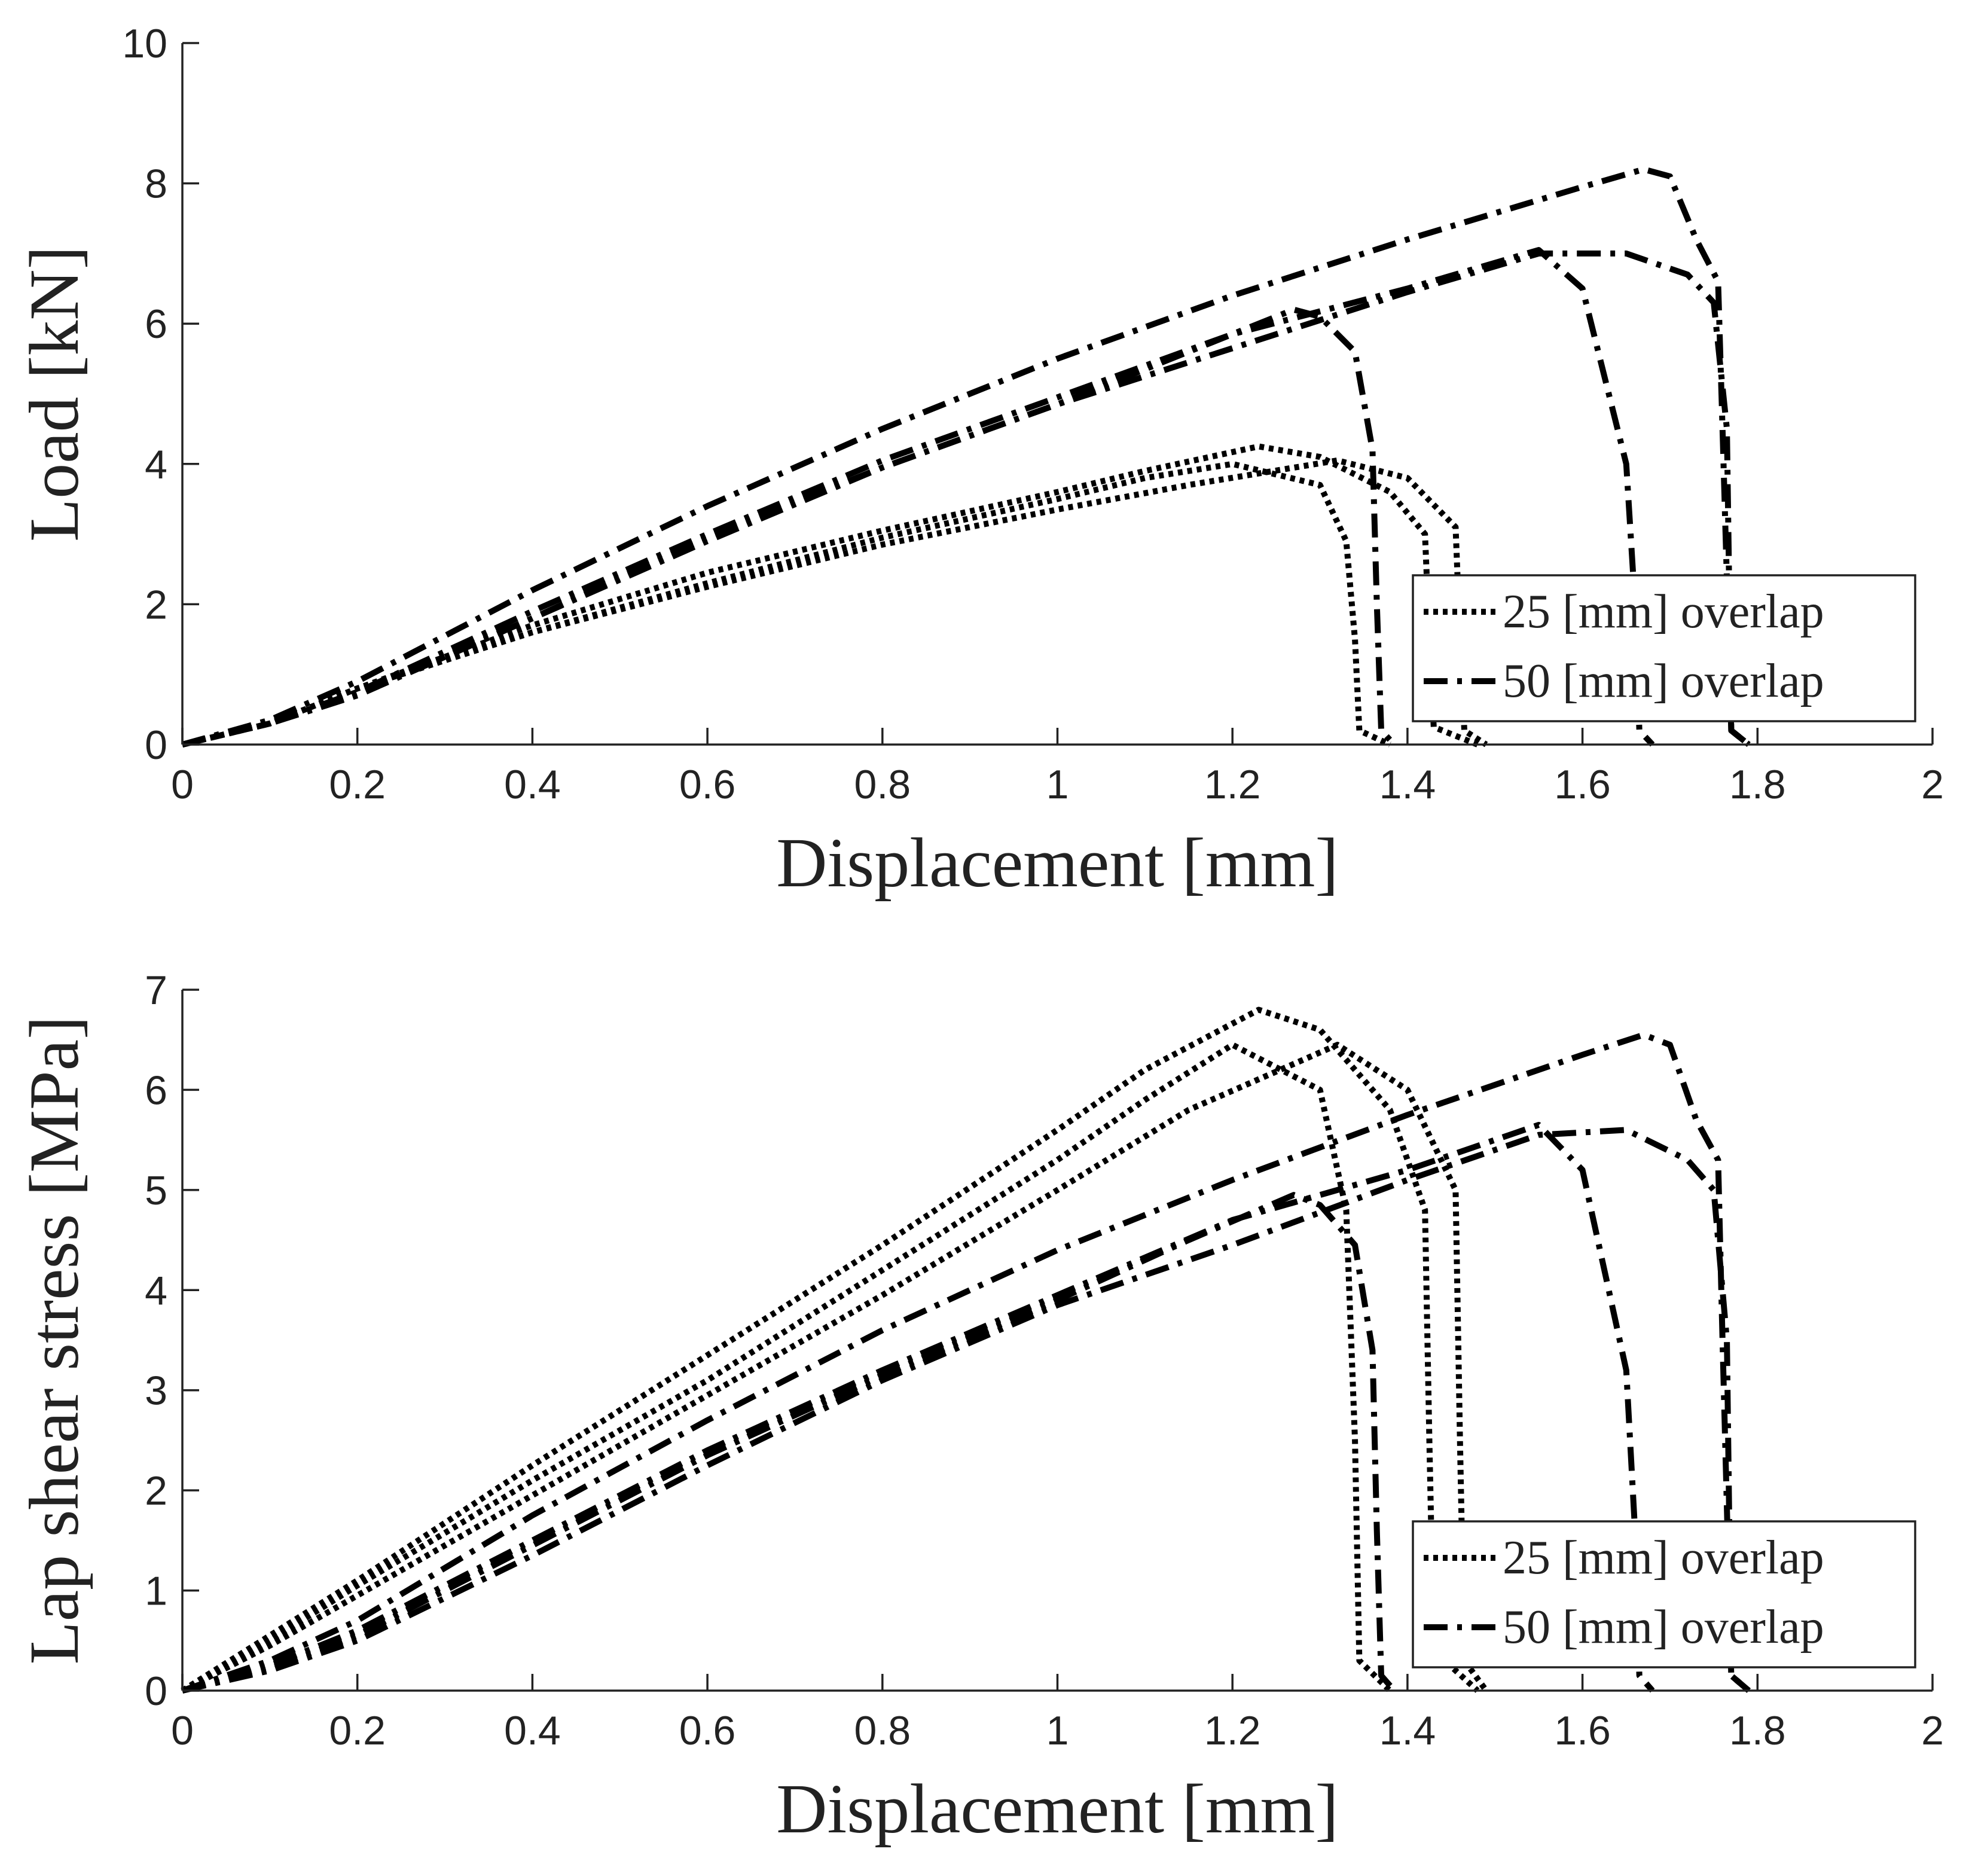  Describe the element at coordinates (156, 1190) in the screenshot. I see `y-tick-label: 5` at that location.